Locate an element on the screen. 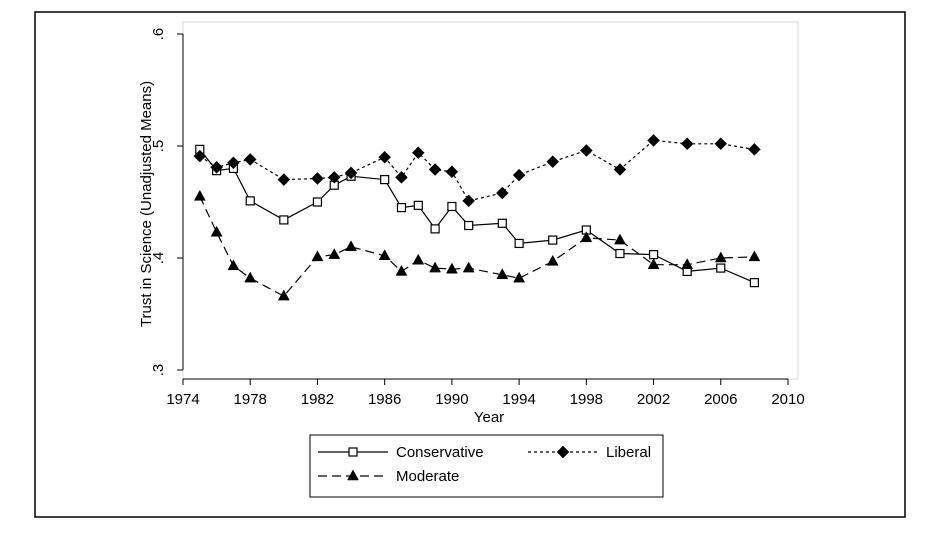 This screenshot has width=948, height=538. x-tick-label: 1990 is located at coordinates (451, 399).